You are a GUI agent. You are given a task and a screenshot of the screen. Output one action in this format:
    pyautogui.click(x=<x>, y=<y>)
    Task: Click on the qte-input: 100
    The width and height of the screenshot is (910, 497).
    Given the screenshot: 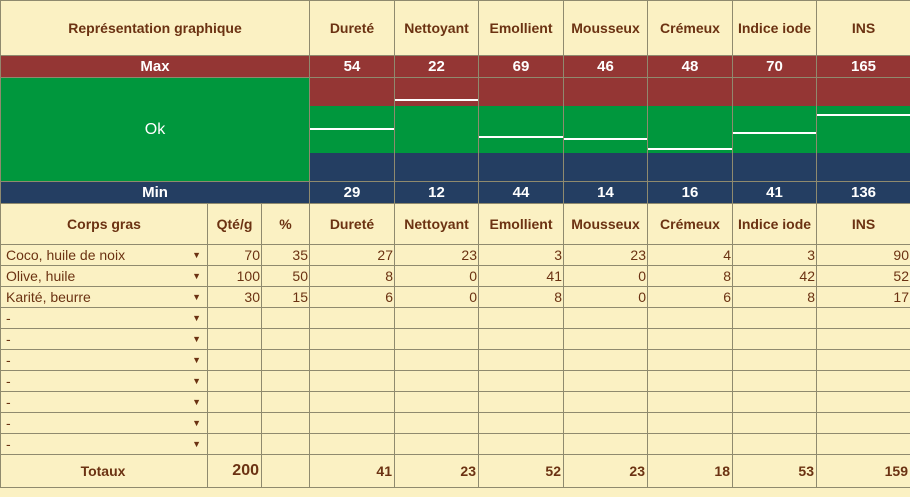 What is the action you would take?
    pyautogui.click(x=234, y=276)
    